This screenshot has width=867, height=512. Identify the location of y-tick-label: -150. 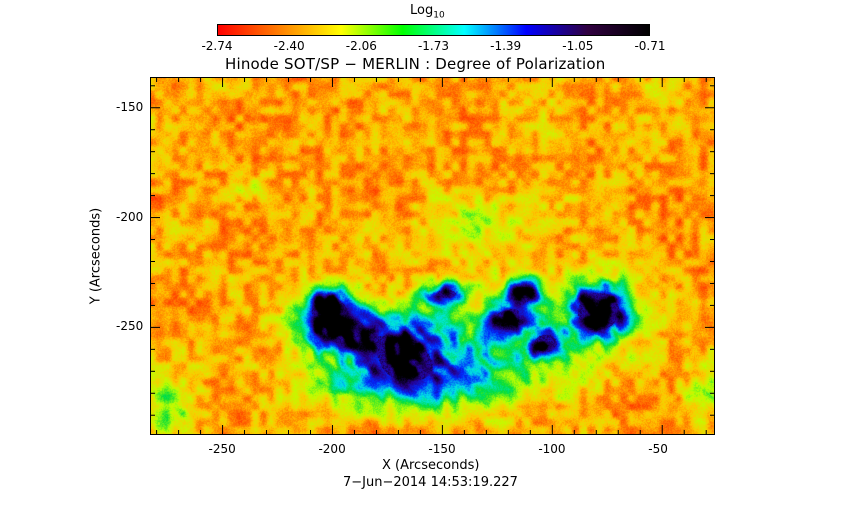
(130, 106).